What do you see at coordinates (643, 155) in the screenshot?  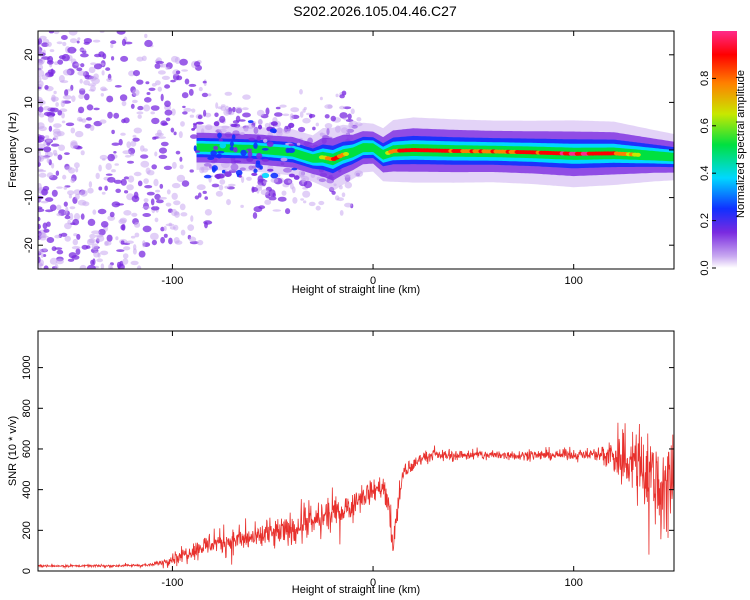 I see `spectrogram-core-cell` at bounding box center [643, 155].